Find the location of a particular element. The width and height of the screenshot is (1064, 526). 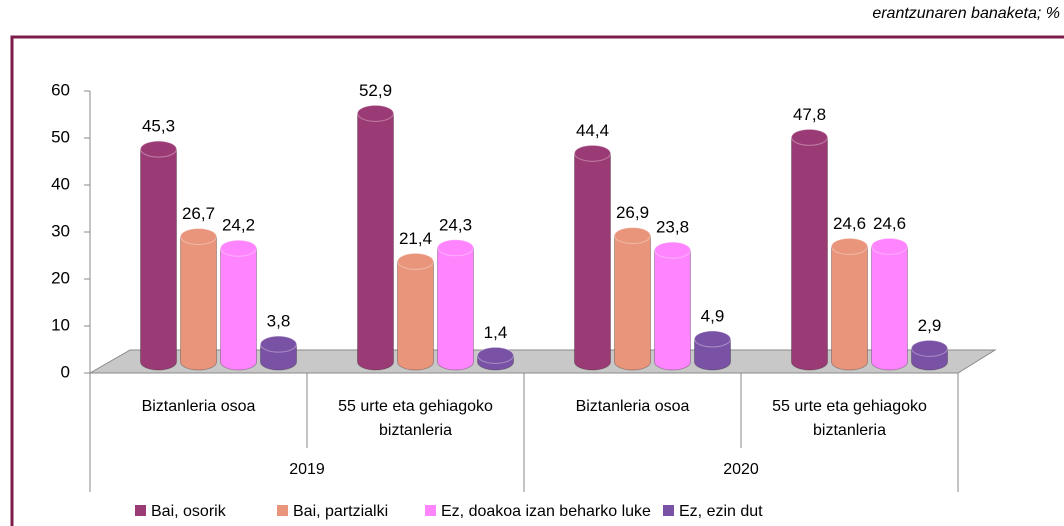

y-tick-label: 0 is located at coordinates (65, 371).